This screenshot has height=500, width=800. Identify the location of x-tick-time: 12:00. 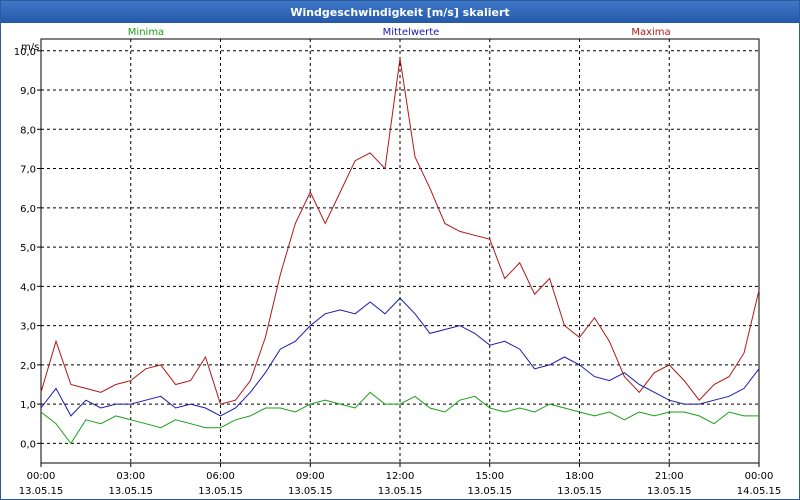
(400, 476).